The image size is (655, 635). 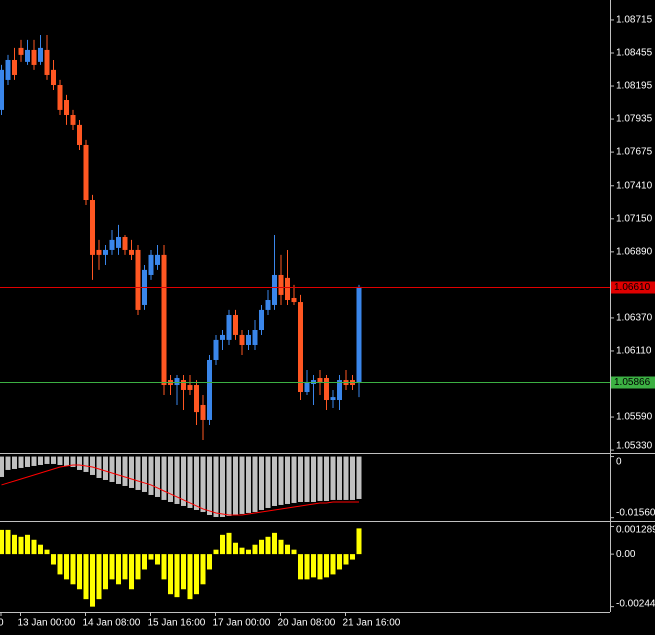 I want to click on y-tick-label: 1.08715, so click(x=634, y=20).